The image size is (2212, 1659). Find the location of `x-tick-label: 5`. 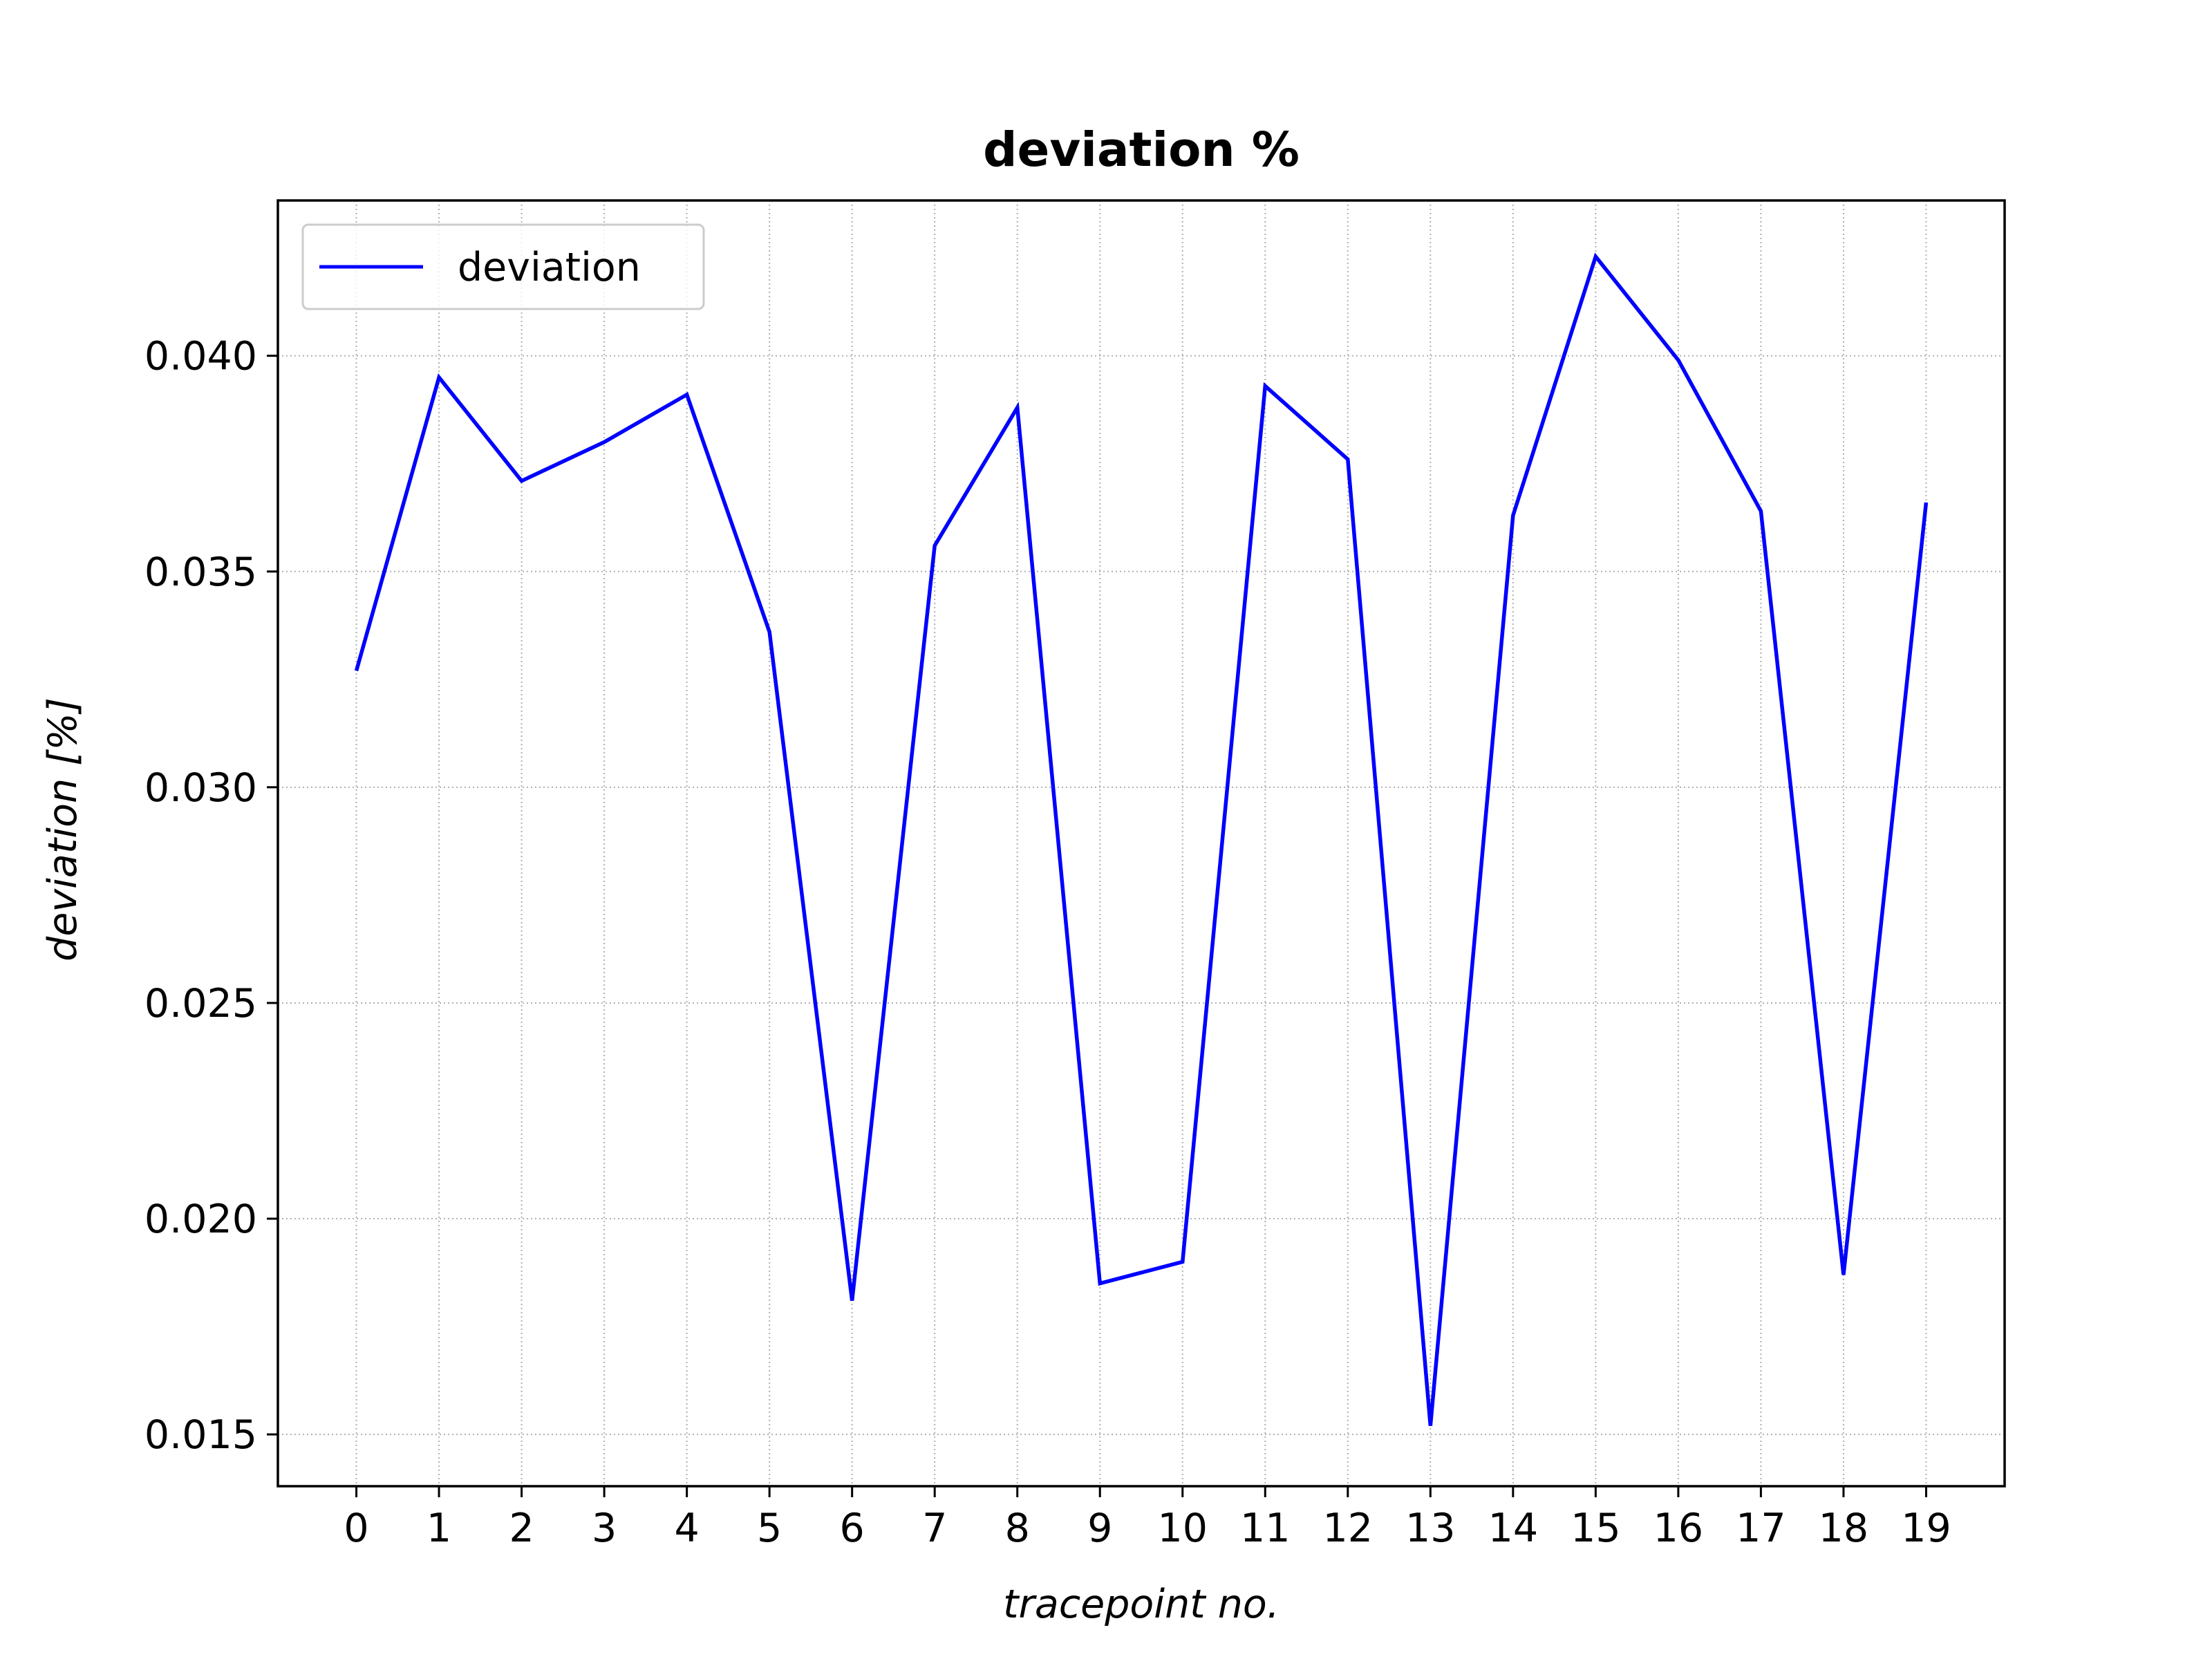

x-tick-label: 5 is located at coordinates (770, 1529).